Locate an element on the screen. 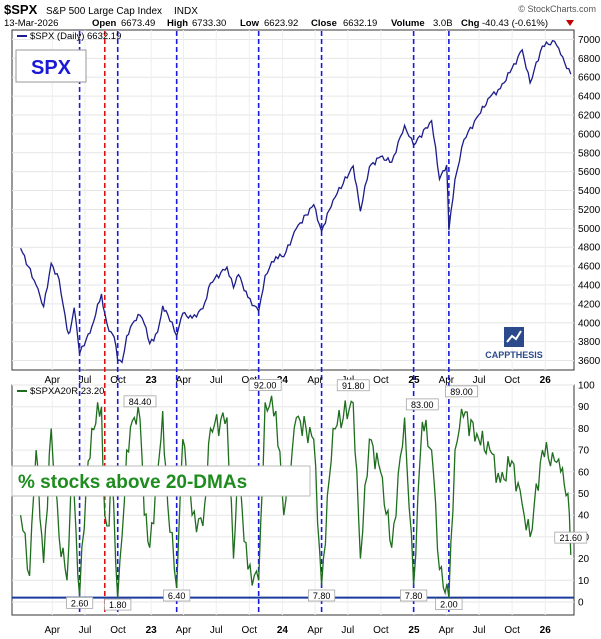 The image size is (601, 639). breadth-legend: $SPXA20R 23.20 is located at coordinates (67, 391).